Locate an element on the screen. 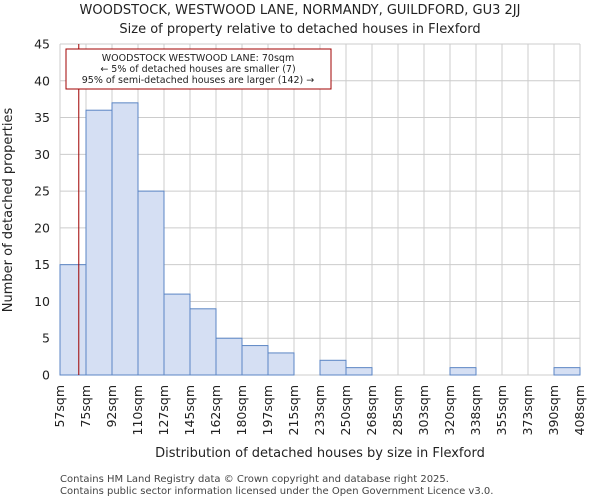  y-tick-label: 35 is located at coordinates (42, 117).